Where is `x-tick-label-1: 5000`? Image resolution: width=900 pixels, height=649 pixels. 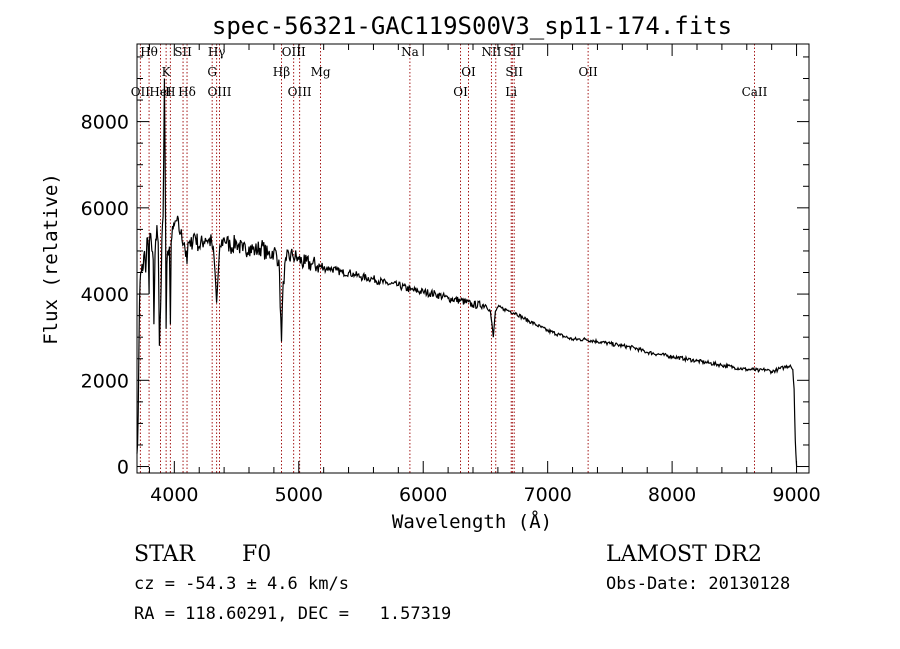
x-tick-label-1: 5000 is located at coordinates (299, 495).